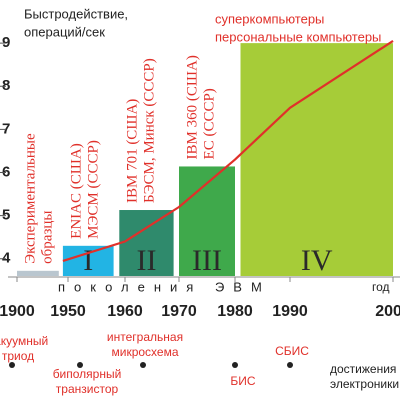 This screenshot has width=400, height=400. I want to click on milestone-label: транзистор, so click(87, 389).